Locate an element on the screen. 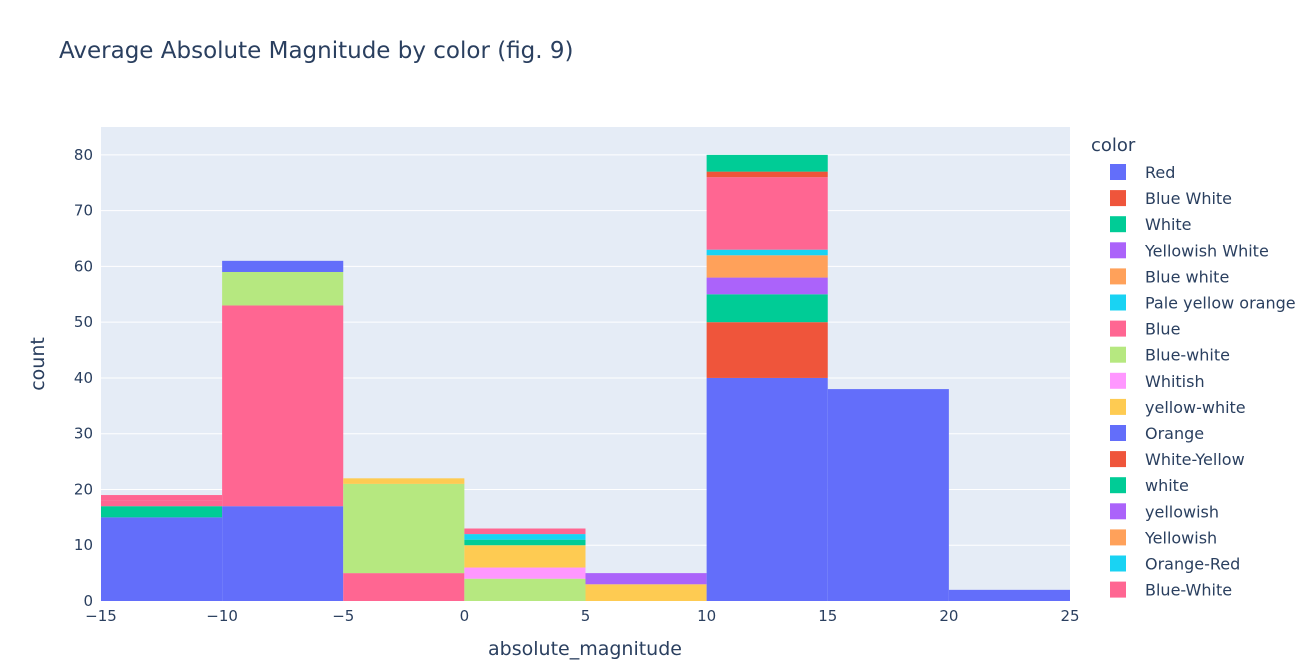  x-tick-label: 25 is located at coordinates (1069, 616).